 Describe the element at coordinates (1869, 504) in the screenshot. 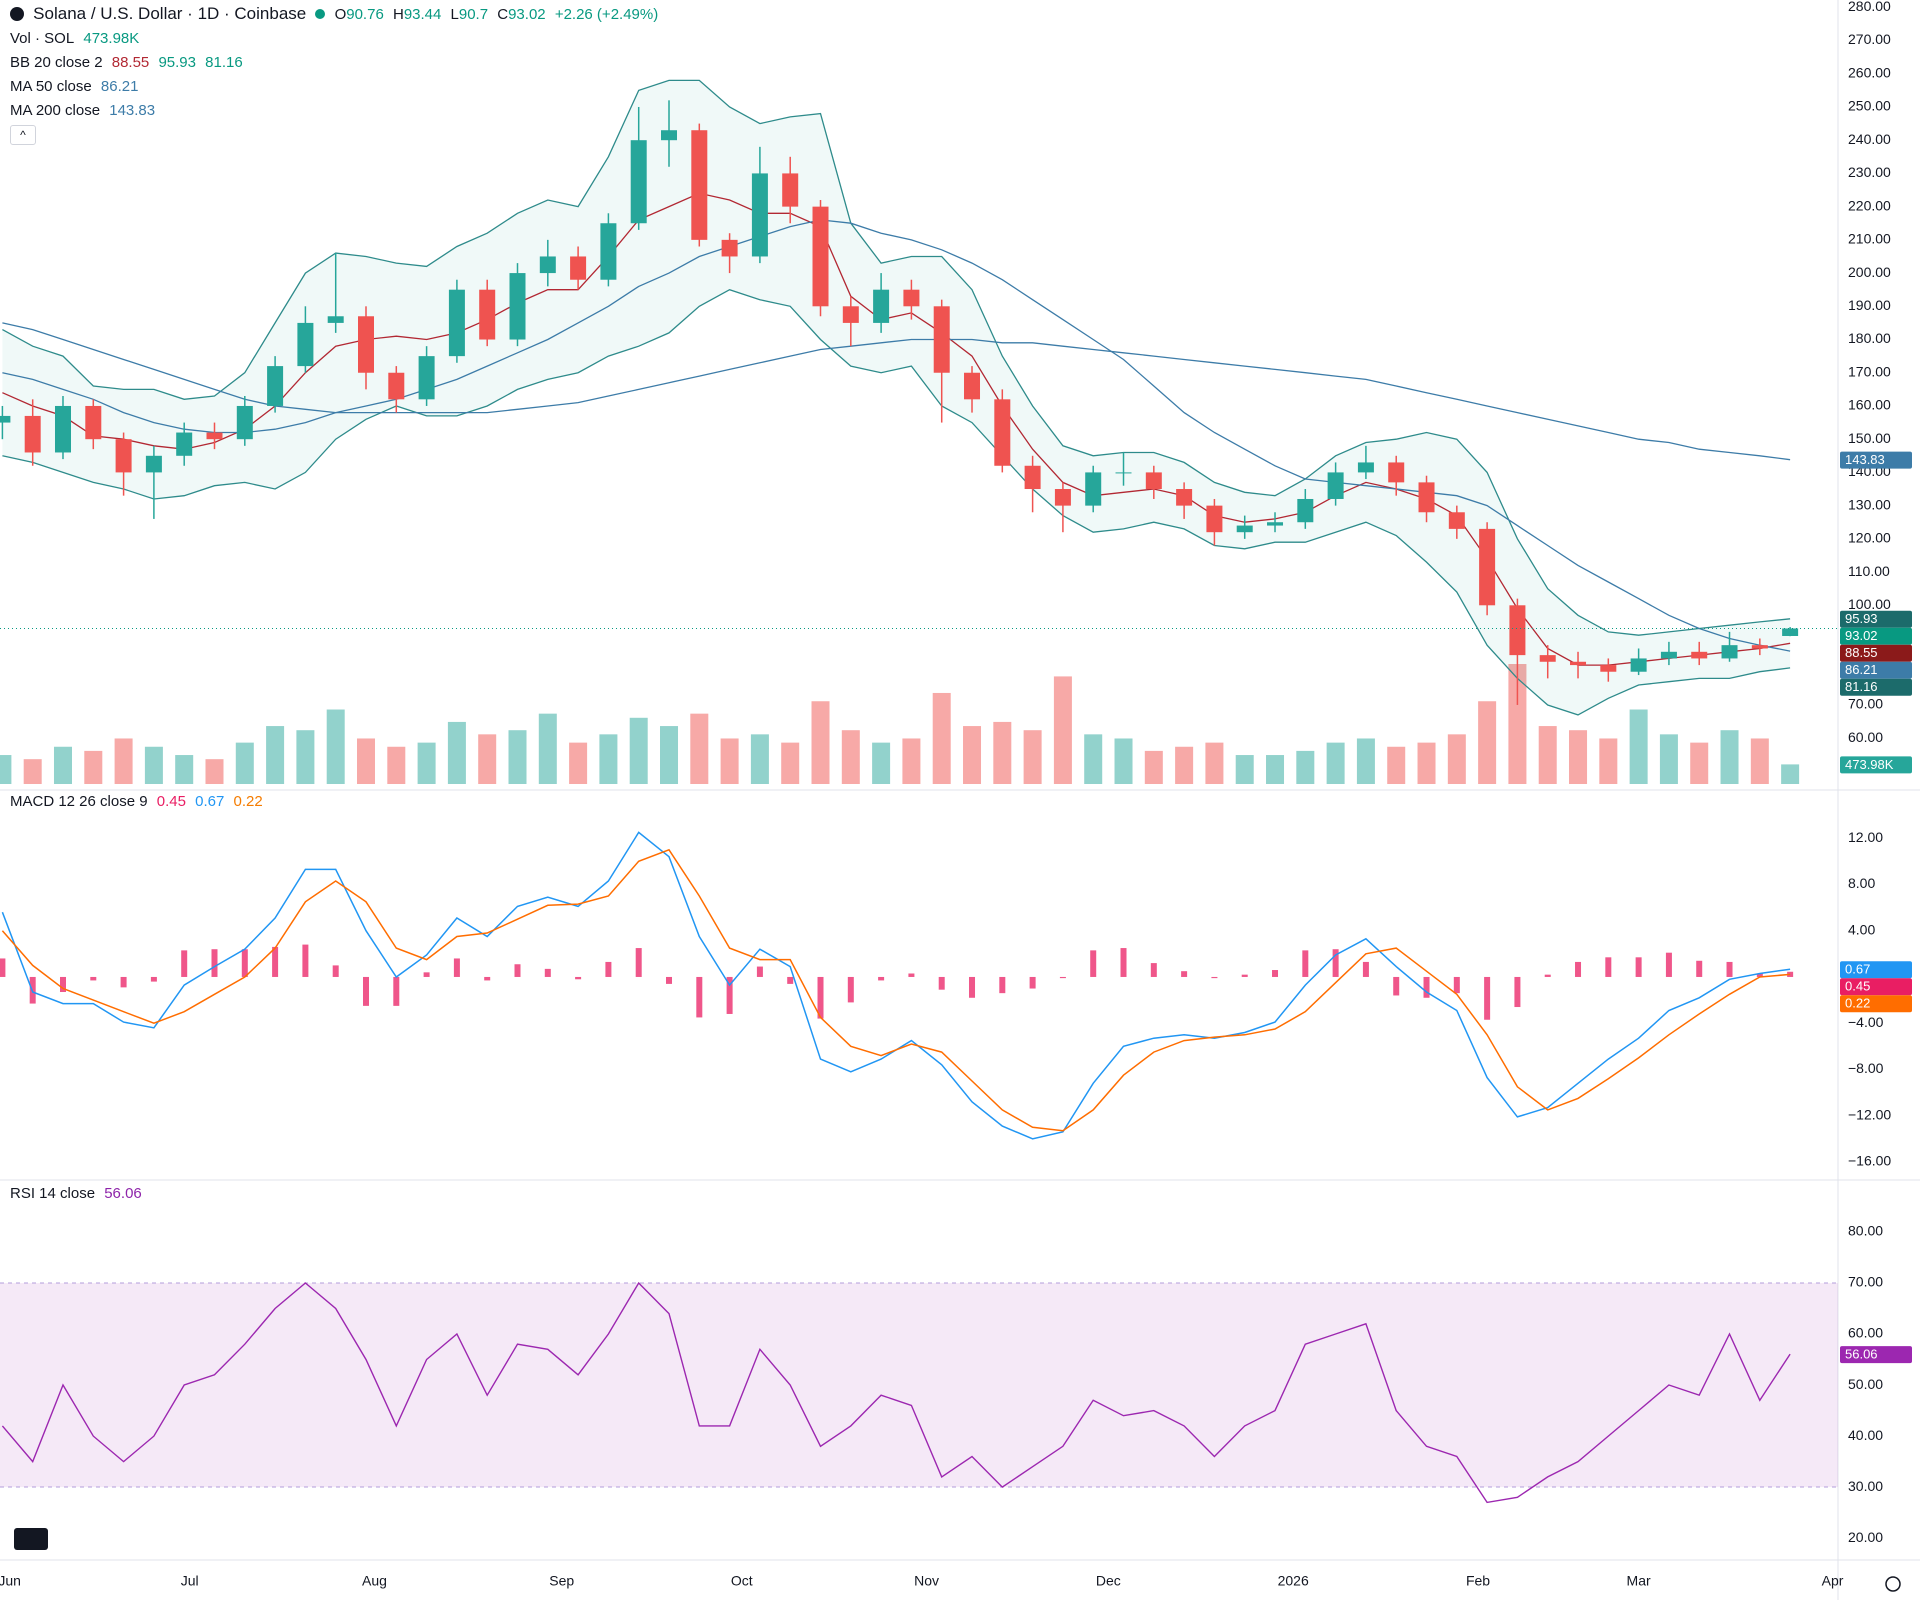

I see `y-tick-label: 130.00` at that location.